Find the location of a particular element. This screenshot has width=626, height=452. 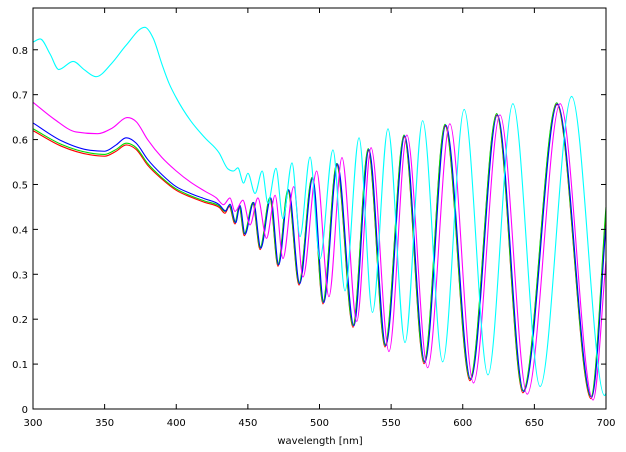

x-tick-label: 450 is located at coordinates (247, 423).